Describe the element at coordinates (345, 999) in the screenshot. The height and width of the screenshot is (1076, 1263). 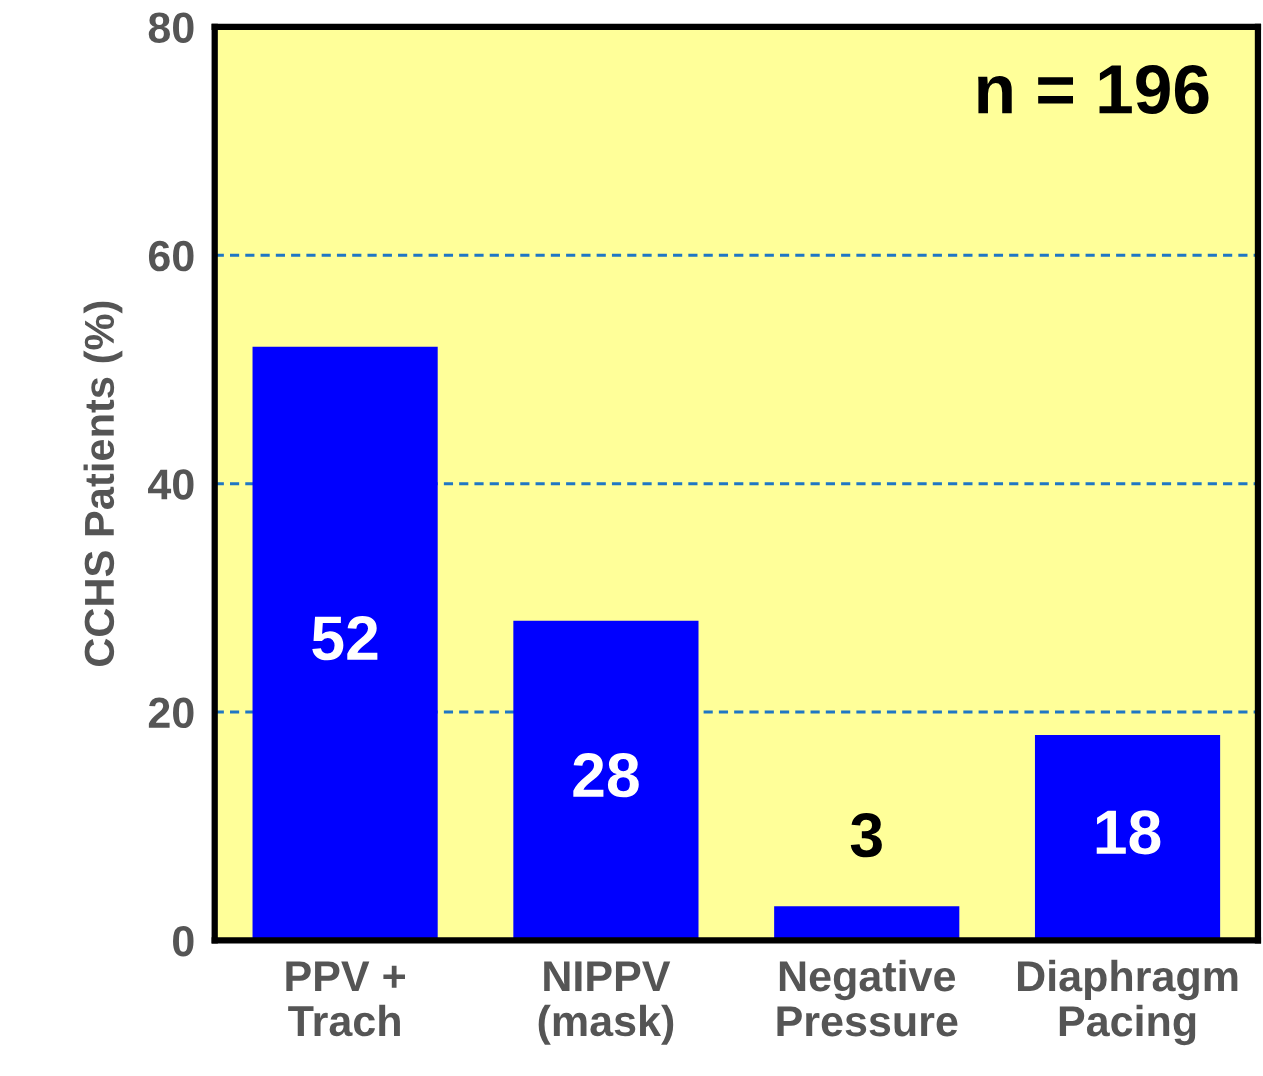
I see `x-tick-label: PPV + Trach` at that location.